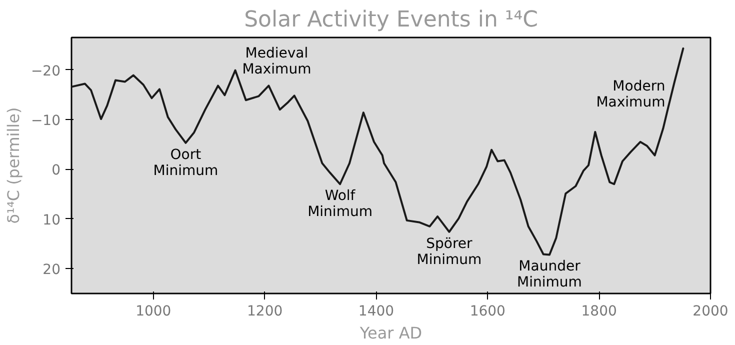  What do you see at coordinates (340, 204) in the screenshot?
I see `annotation: Wolf Minimum` at bounding box center [340, 204].